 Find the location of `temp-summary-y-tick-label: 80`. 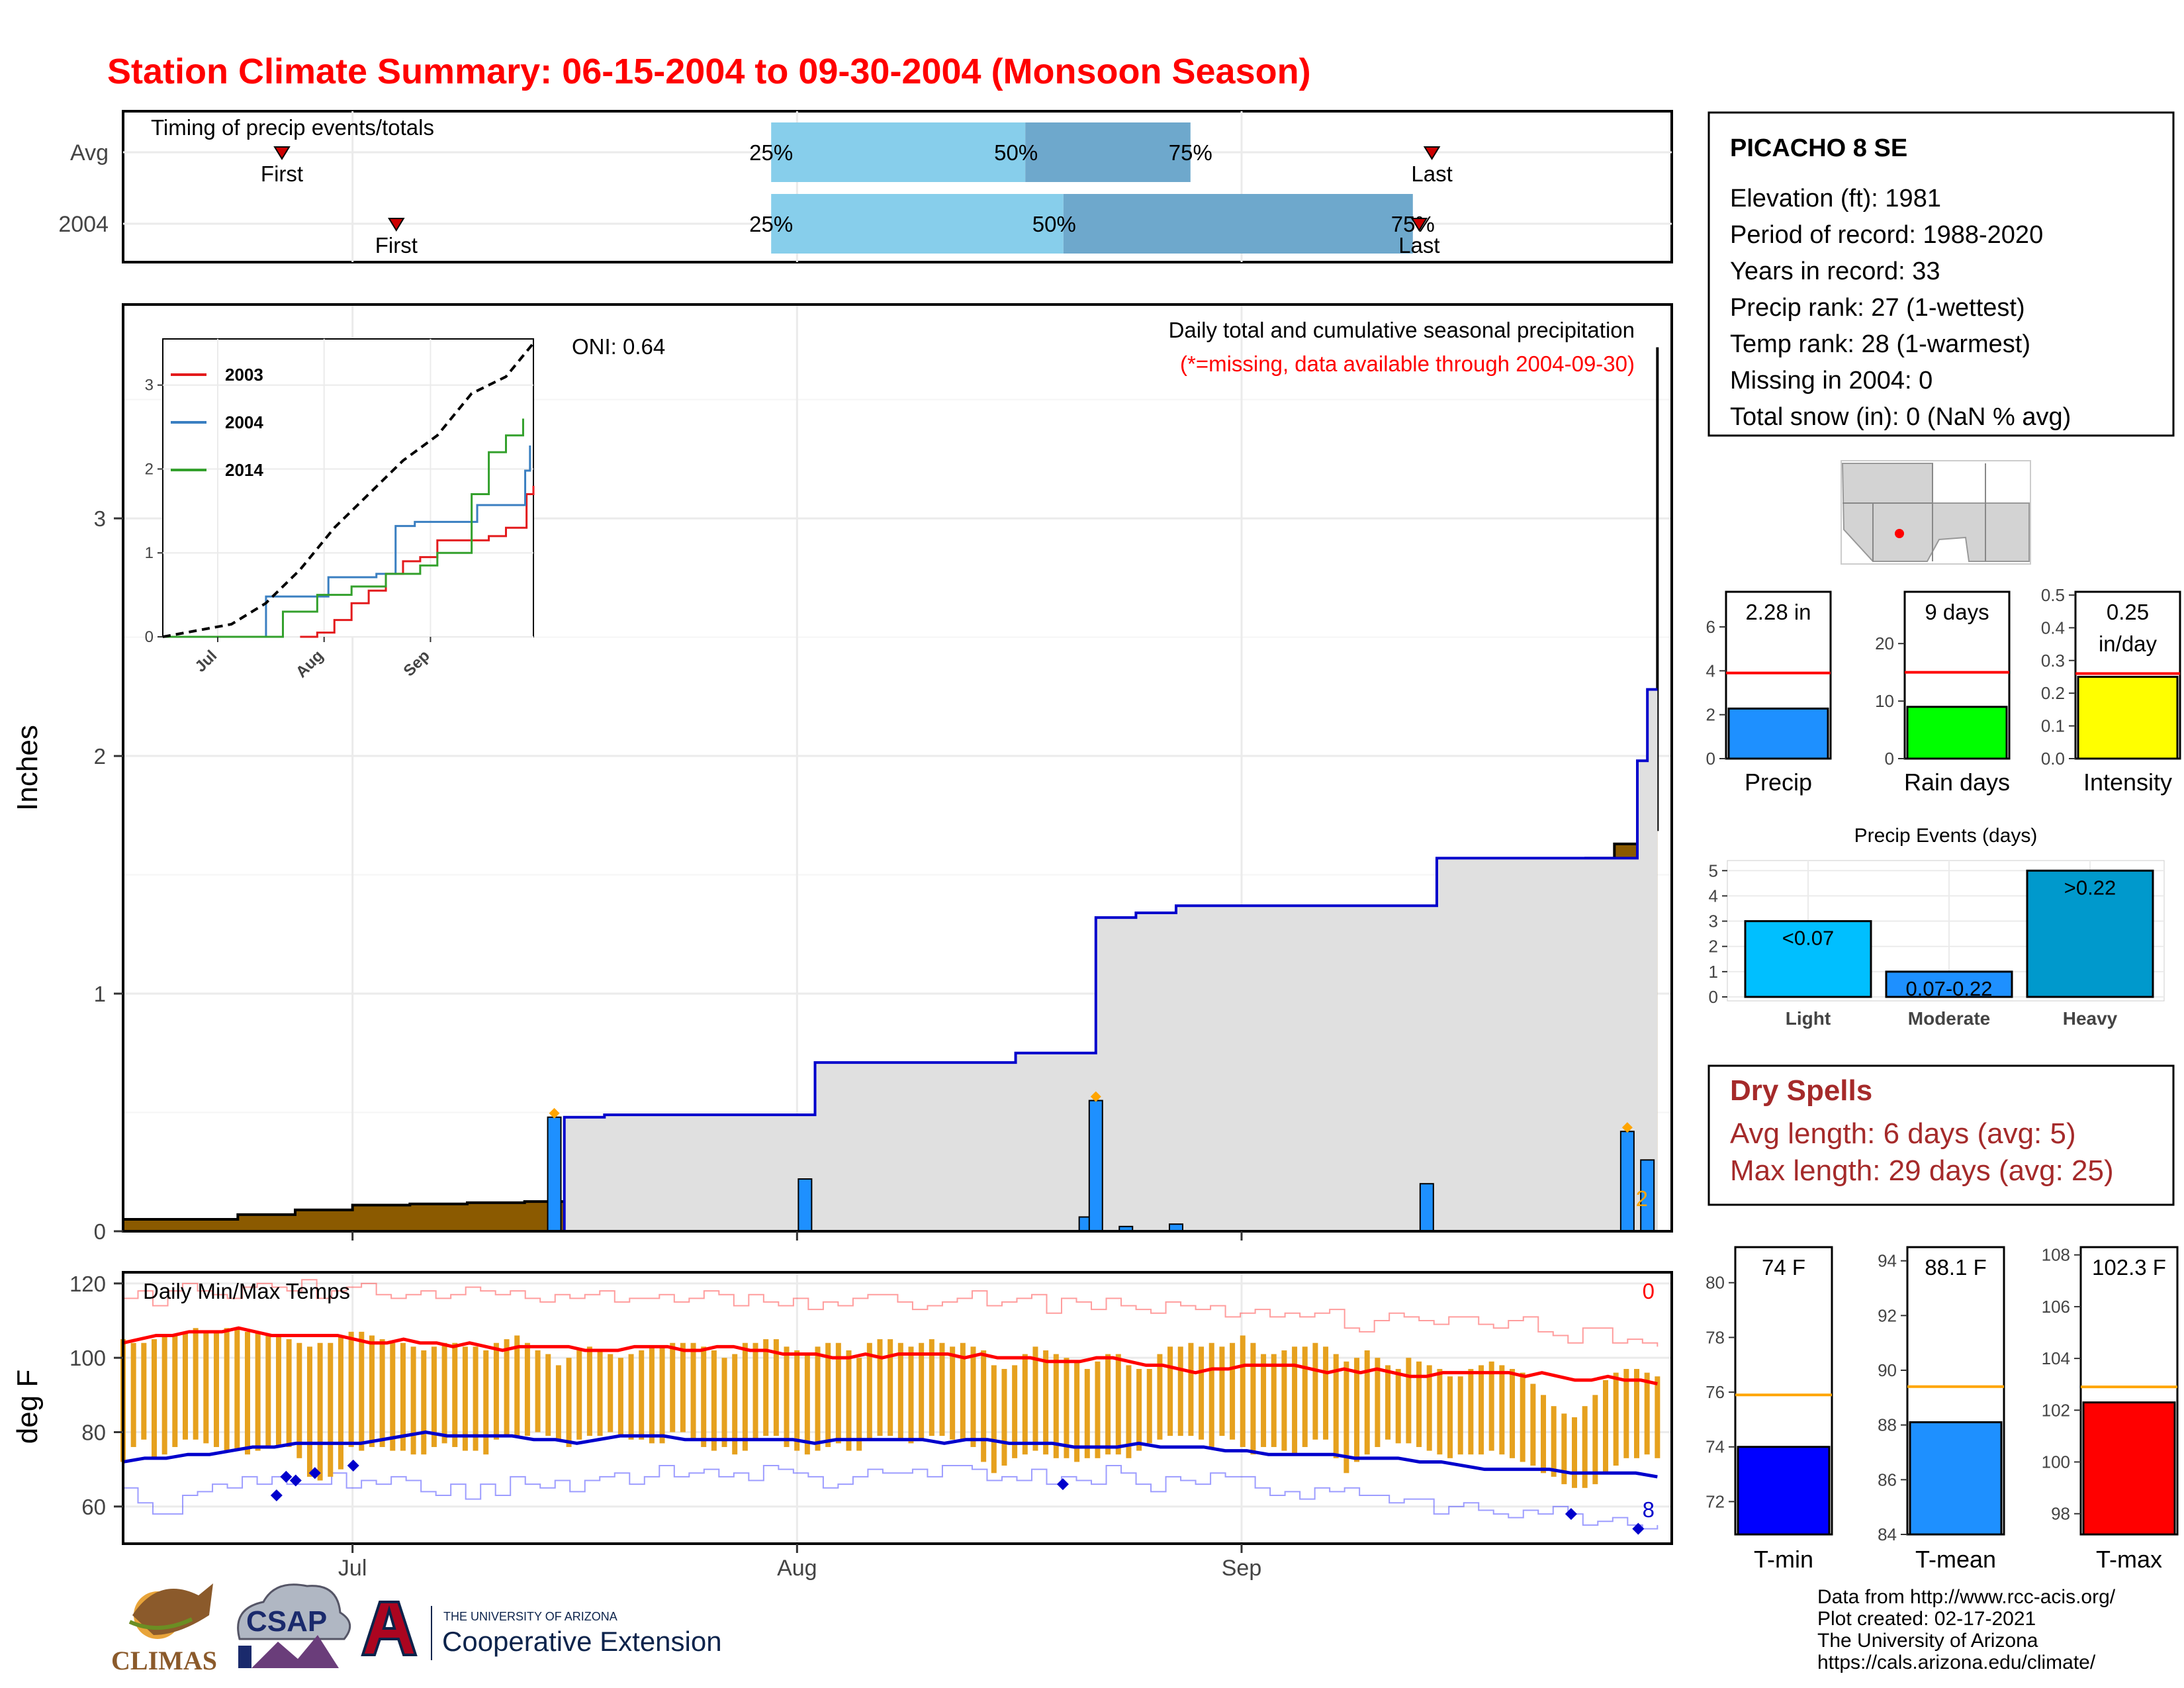

temp-summary-y-tick-label: 80 is located at coordinates (1715, 1283).